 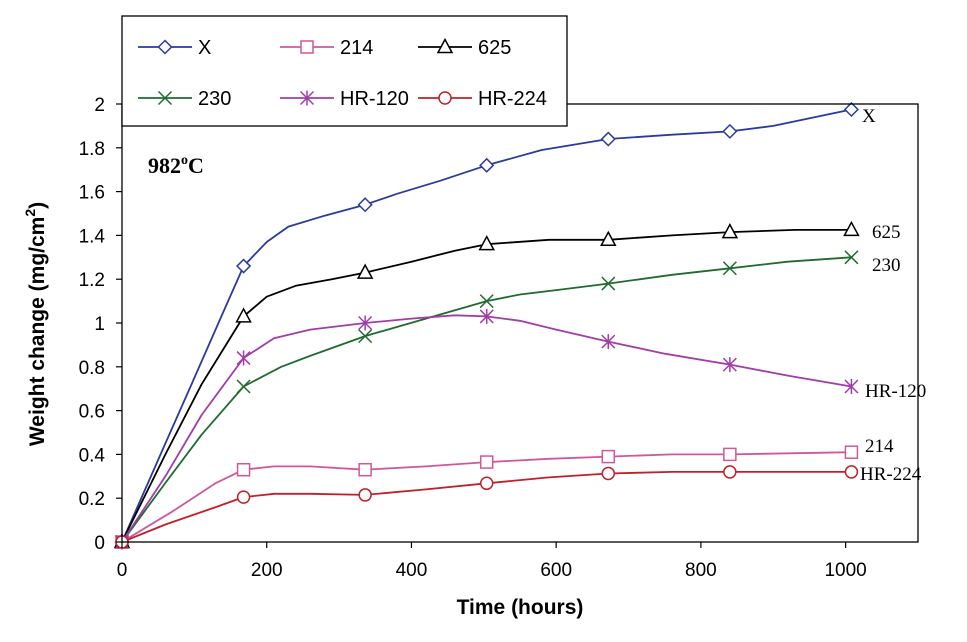 I want to click on y-tick-label-4: 0.8, so click(x=92, y=368).